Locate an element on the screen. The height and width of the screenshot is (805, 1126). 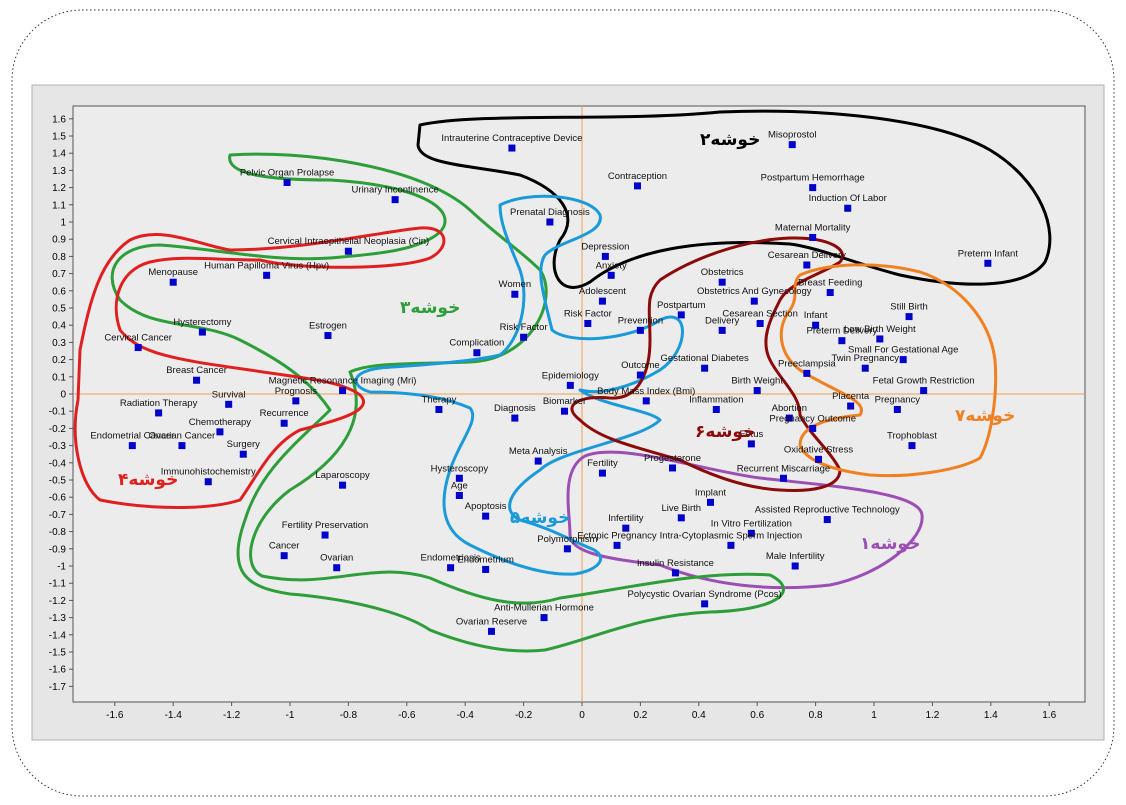
y-tick-label: -1.3 is located at coordinates (58, 618).